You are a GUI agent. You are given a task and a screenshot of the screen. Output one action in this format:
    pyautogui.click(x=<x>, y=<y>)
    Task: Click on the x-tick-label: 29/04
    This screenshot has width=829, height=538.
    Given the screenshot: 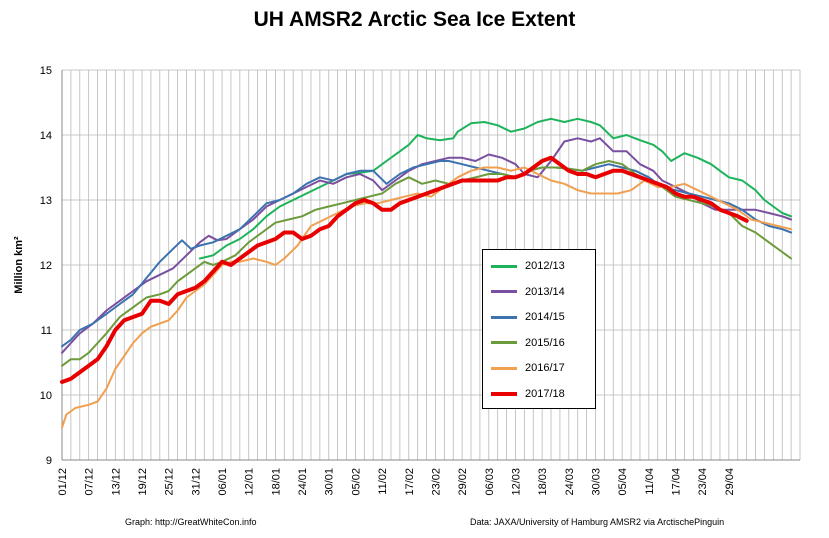 What is the action you would take?
    pyautogui.click(x=730, y=482)
    